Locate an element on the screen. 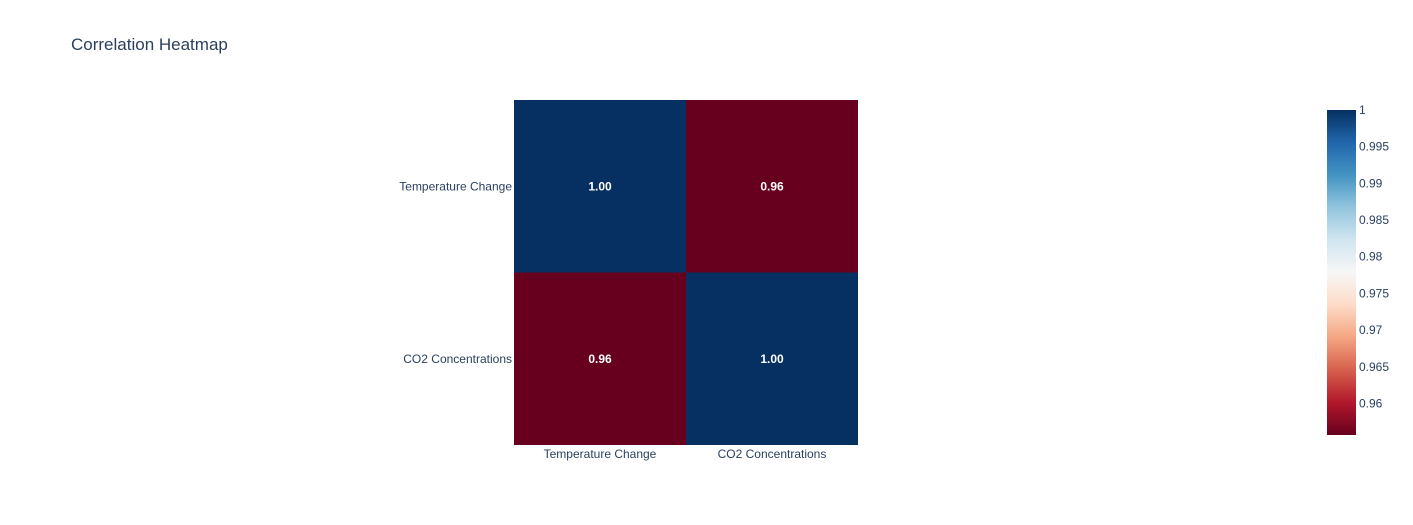 This screenshot has width=1413, height=525. colorbar: 1 0.995 0.99 0.985 0.98 0.975 0.97 0.965 0.96 is located at coordinates (1358, 269).